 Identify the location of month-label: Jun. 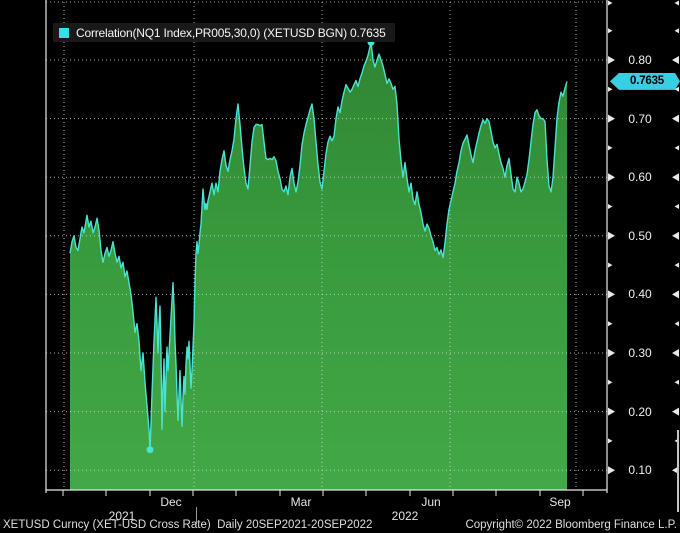
(431, 502).